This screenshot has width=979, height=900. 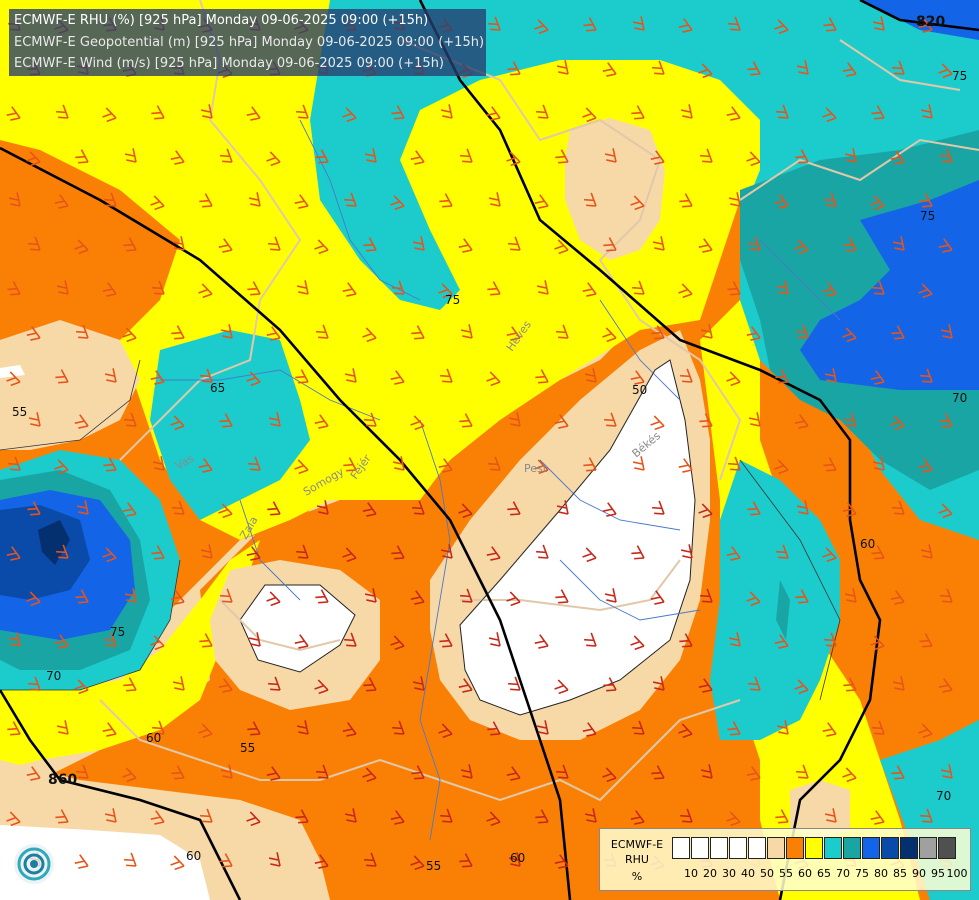 What do you see at coordinates (70, 385) in the screenshot?
I see `rhu-fill-55-west` at bounding box center [70, 385].